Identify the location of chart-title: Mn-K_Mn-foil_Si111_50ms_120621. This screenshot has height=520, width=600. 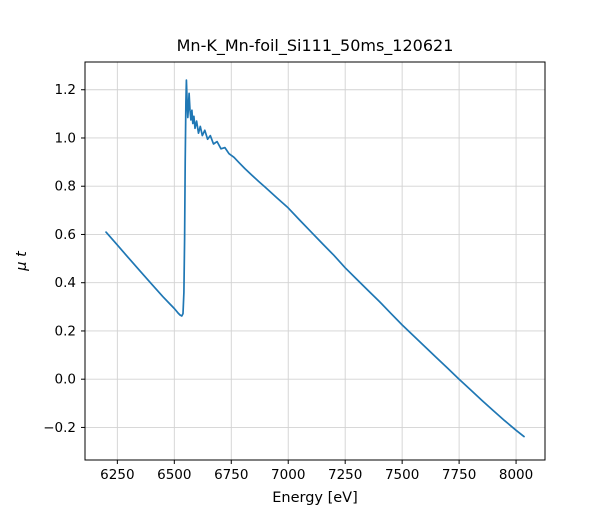
(315, 45).